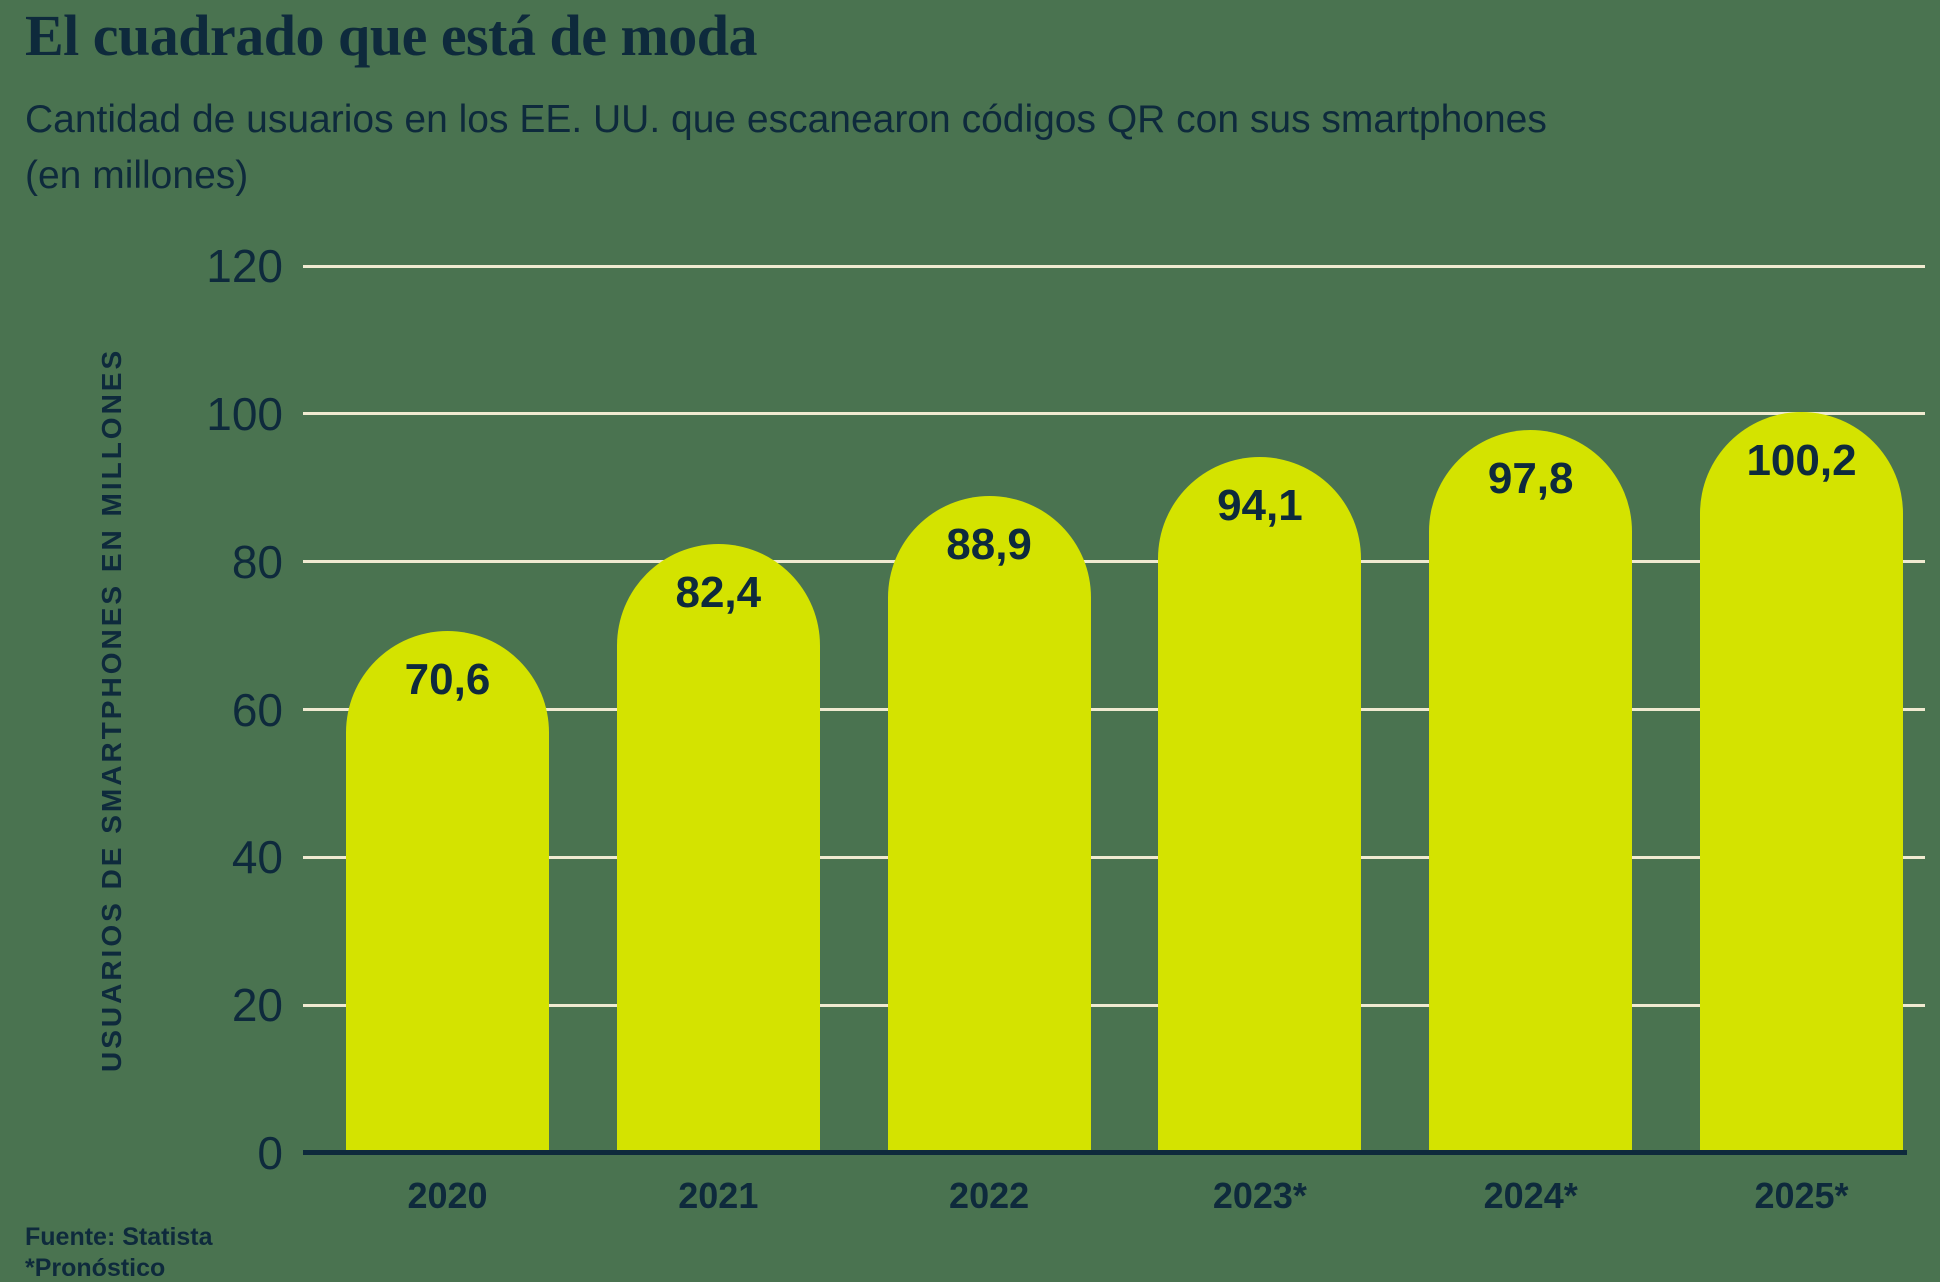 Image resolution: width=1940 pixels, height=1282 pixels. Describe the element at coordinates (718, 592) in the screenshot. I see `bar-value-label: 82,4` at that location.